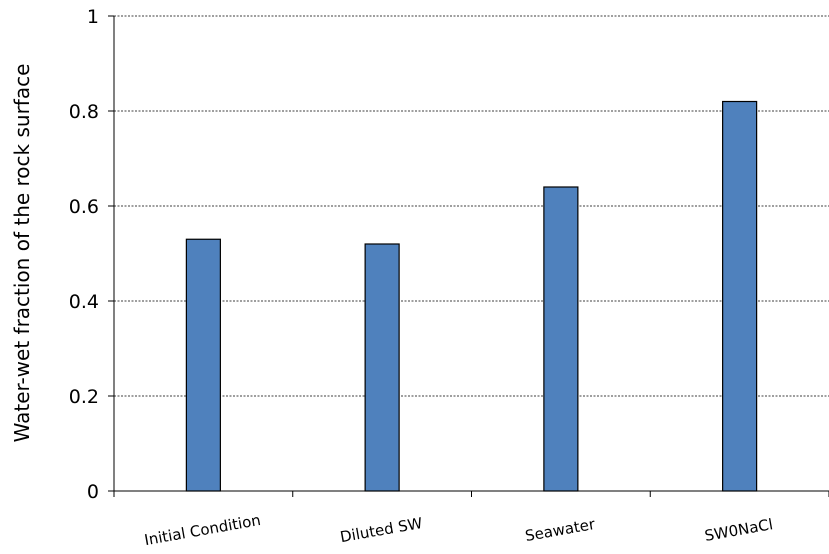 Image resolution: width=829 pixels, height=554 pixels. I want to click on y-tick-label: 1, so click(93, 17).